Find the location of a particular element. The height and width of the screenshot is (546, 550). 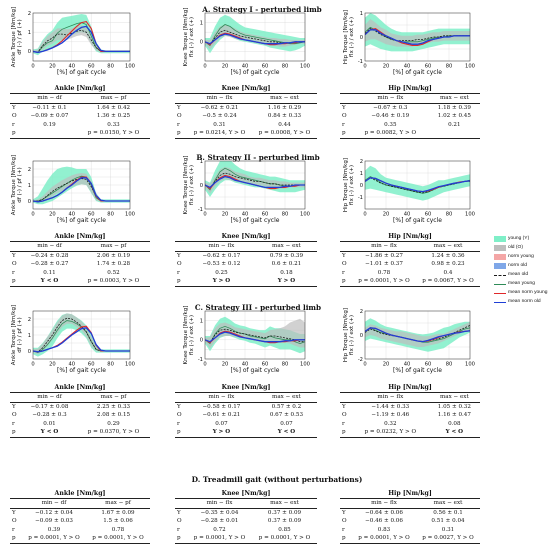

table-cell: −1.86 ± 0.27 is located at coordinates (384, 255).